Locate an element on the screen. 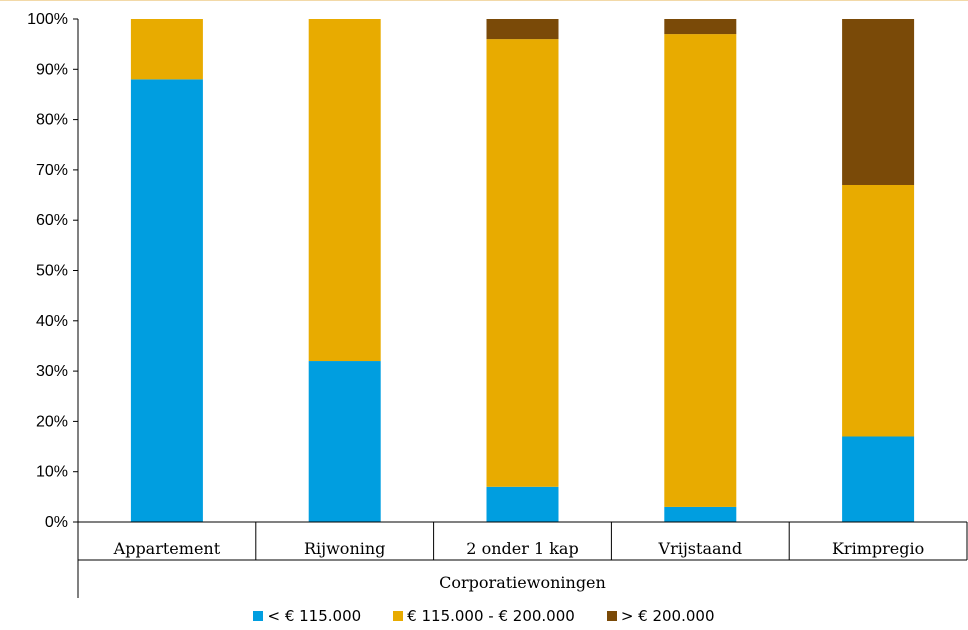 This screenshot has width=968, height=630. y-tick-label: 0% is located at coordinates (56, 522).